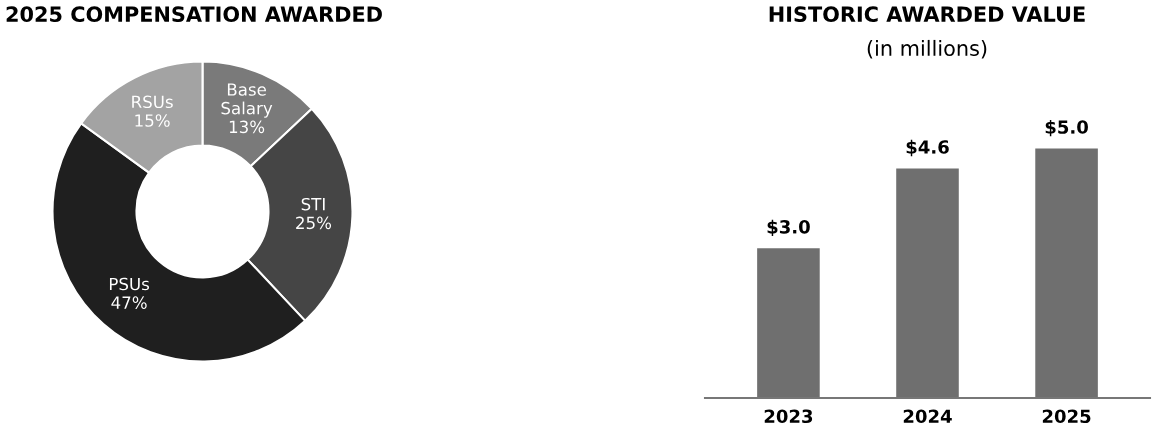  Describe the element at coordinates (788, 228) in the screenshot. I see `data-label: $3.0` at that location.